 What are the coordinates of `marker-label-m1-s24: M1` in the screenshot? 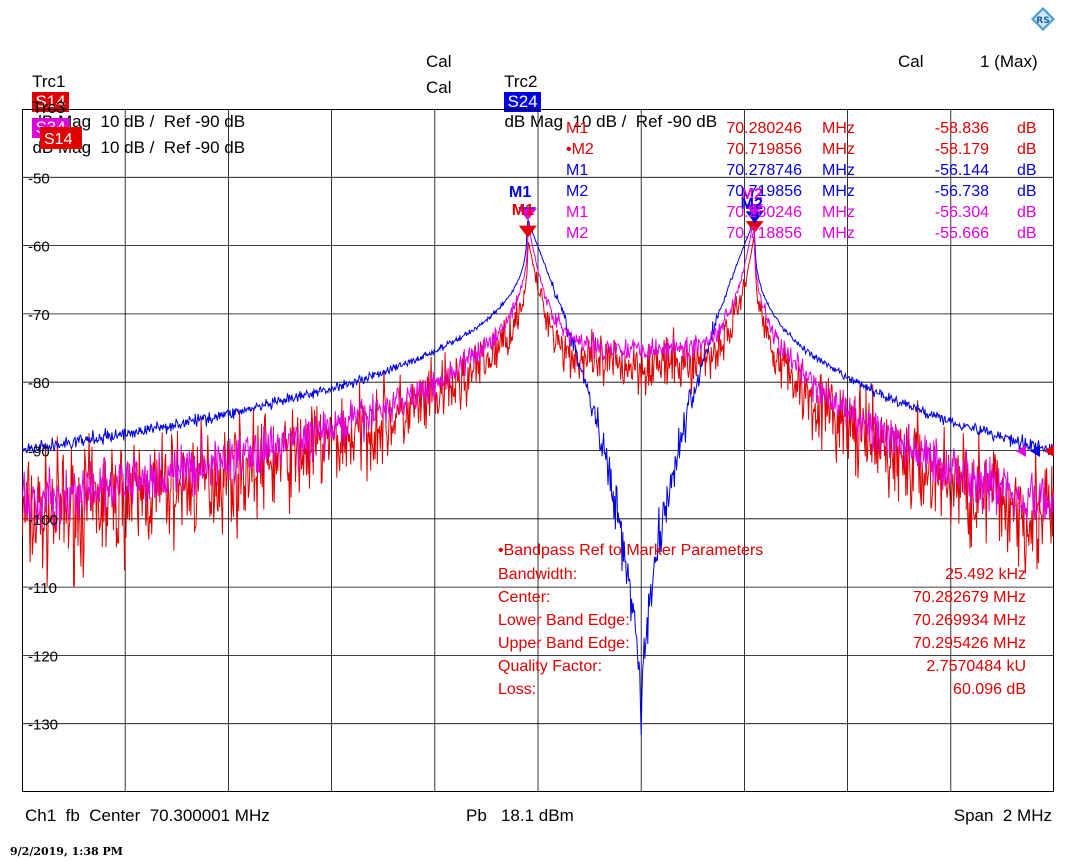 It's located at (520, 192).